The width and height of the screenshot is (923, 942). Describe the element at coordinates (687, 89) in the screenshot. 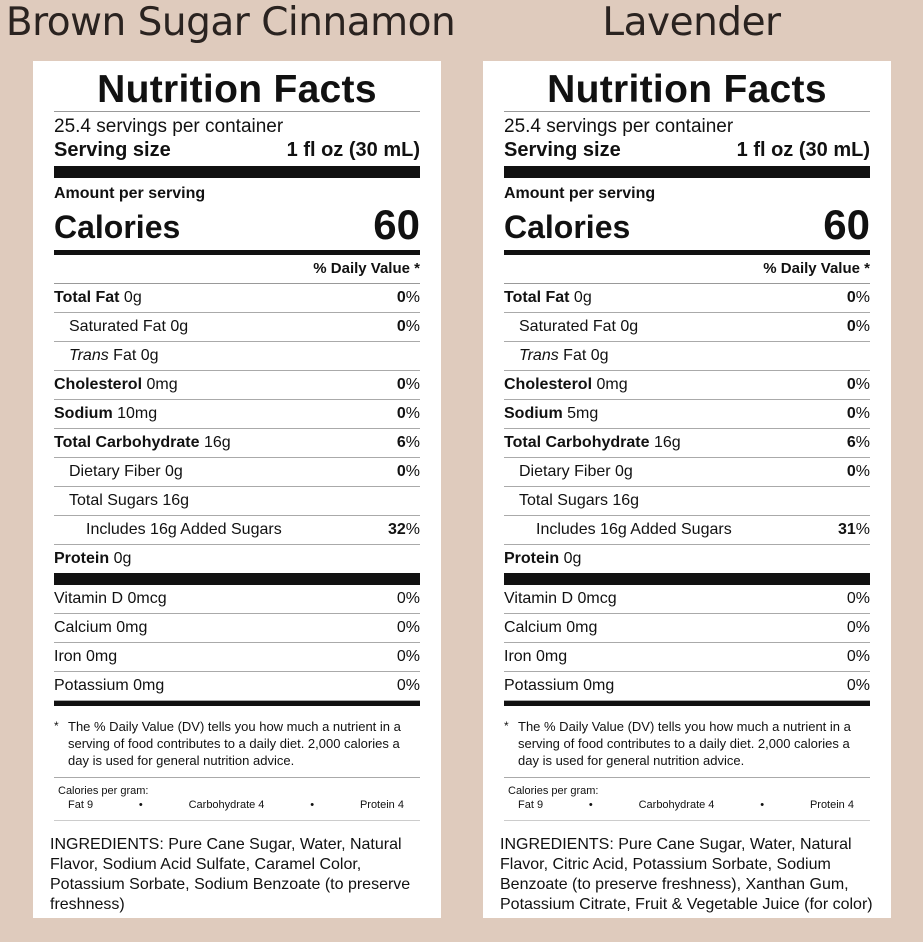

I see `nutrition-facts-title: Nutrition Facts` at that location.